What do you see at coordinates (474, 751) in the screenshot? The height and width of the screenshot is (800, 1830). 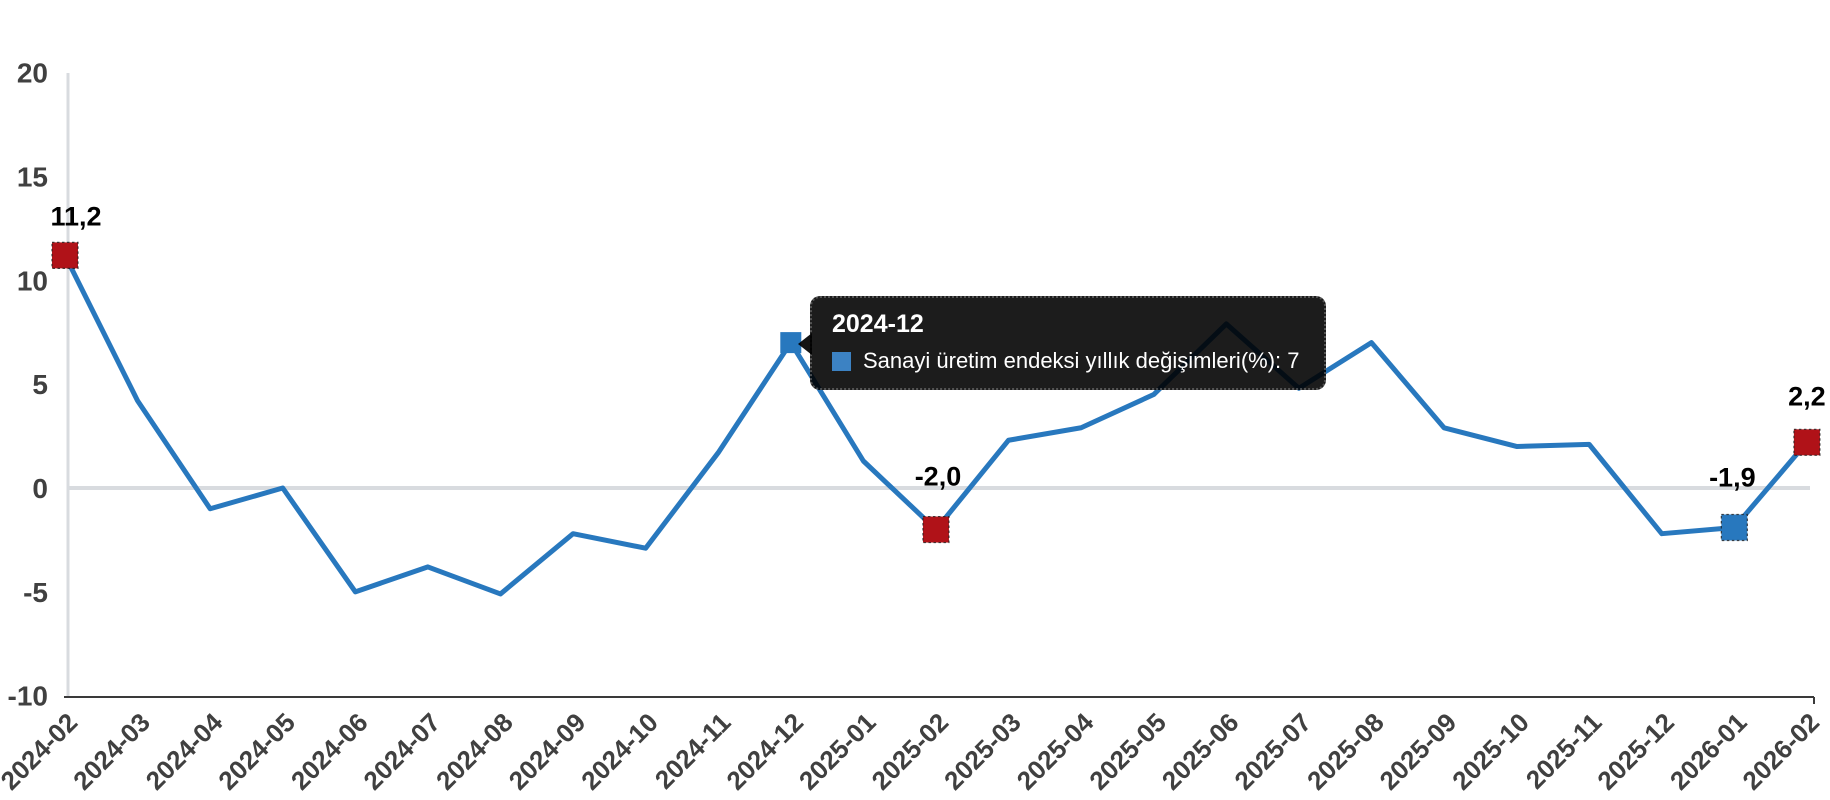 I see `x-tick-label: 2024-08` at bounding box center [474, 751].